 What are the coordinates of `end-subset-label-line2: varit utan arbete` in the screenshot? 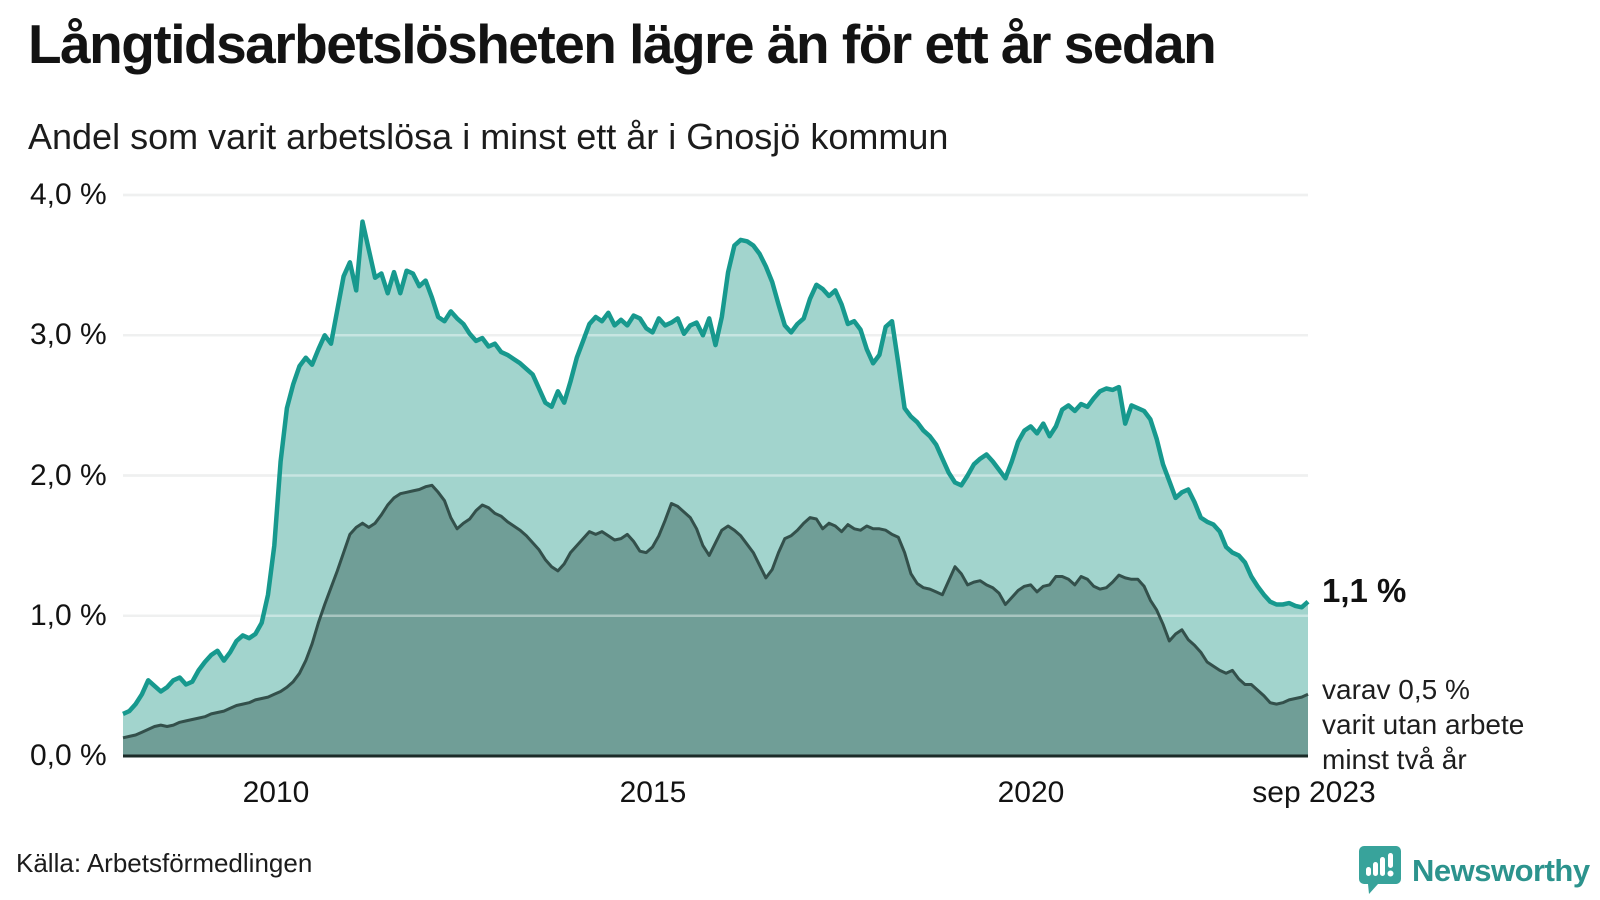 It's located at (1423, 724).